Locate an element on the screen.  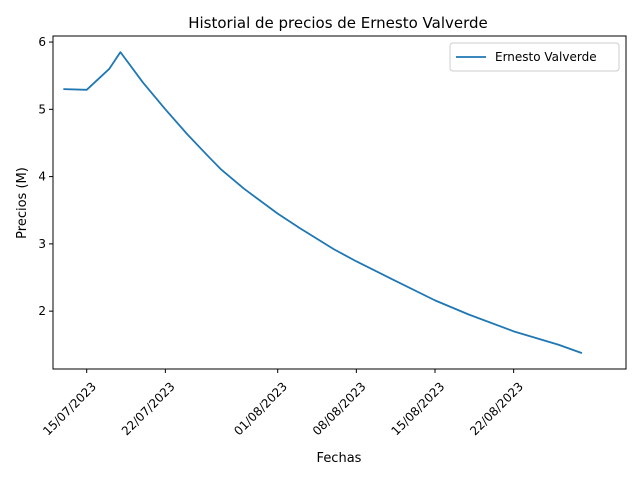
y-tick-label-0: 2 is located at coordinates (42, 311).